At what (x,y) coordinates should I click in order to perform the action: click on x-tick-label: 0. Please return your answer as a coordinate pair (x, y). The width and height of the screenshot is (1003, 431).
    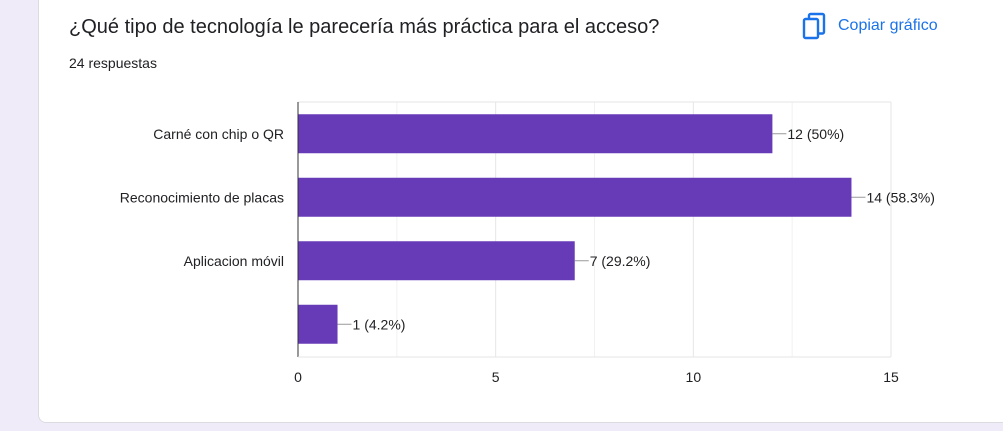
    Looking at the image, I should click on (298, 377).